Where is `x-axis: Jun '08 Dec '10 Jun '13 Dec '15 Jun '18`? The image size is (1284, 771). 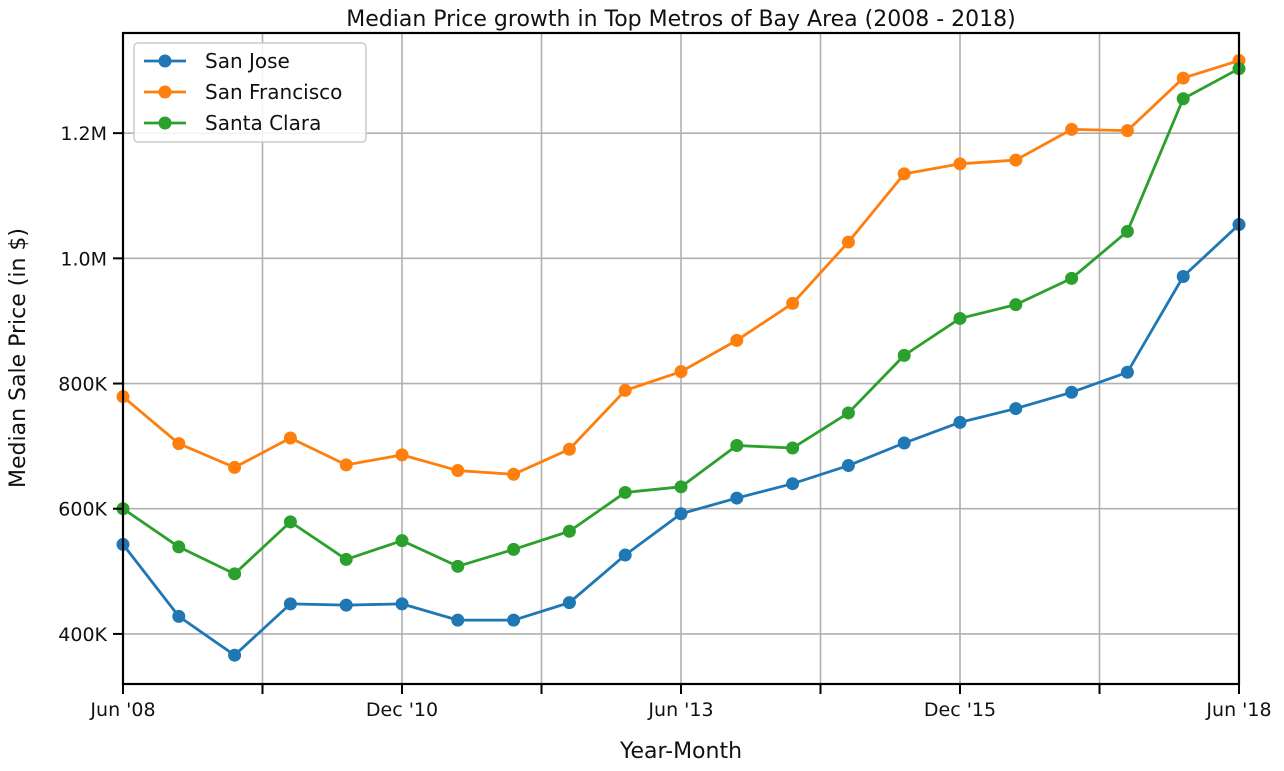
x-axis: Jun '08 Dec '10 Jun '13 Dec '15 Jun '18 is located at coordinates (680, 702).